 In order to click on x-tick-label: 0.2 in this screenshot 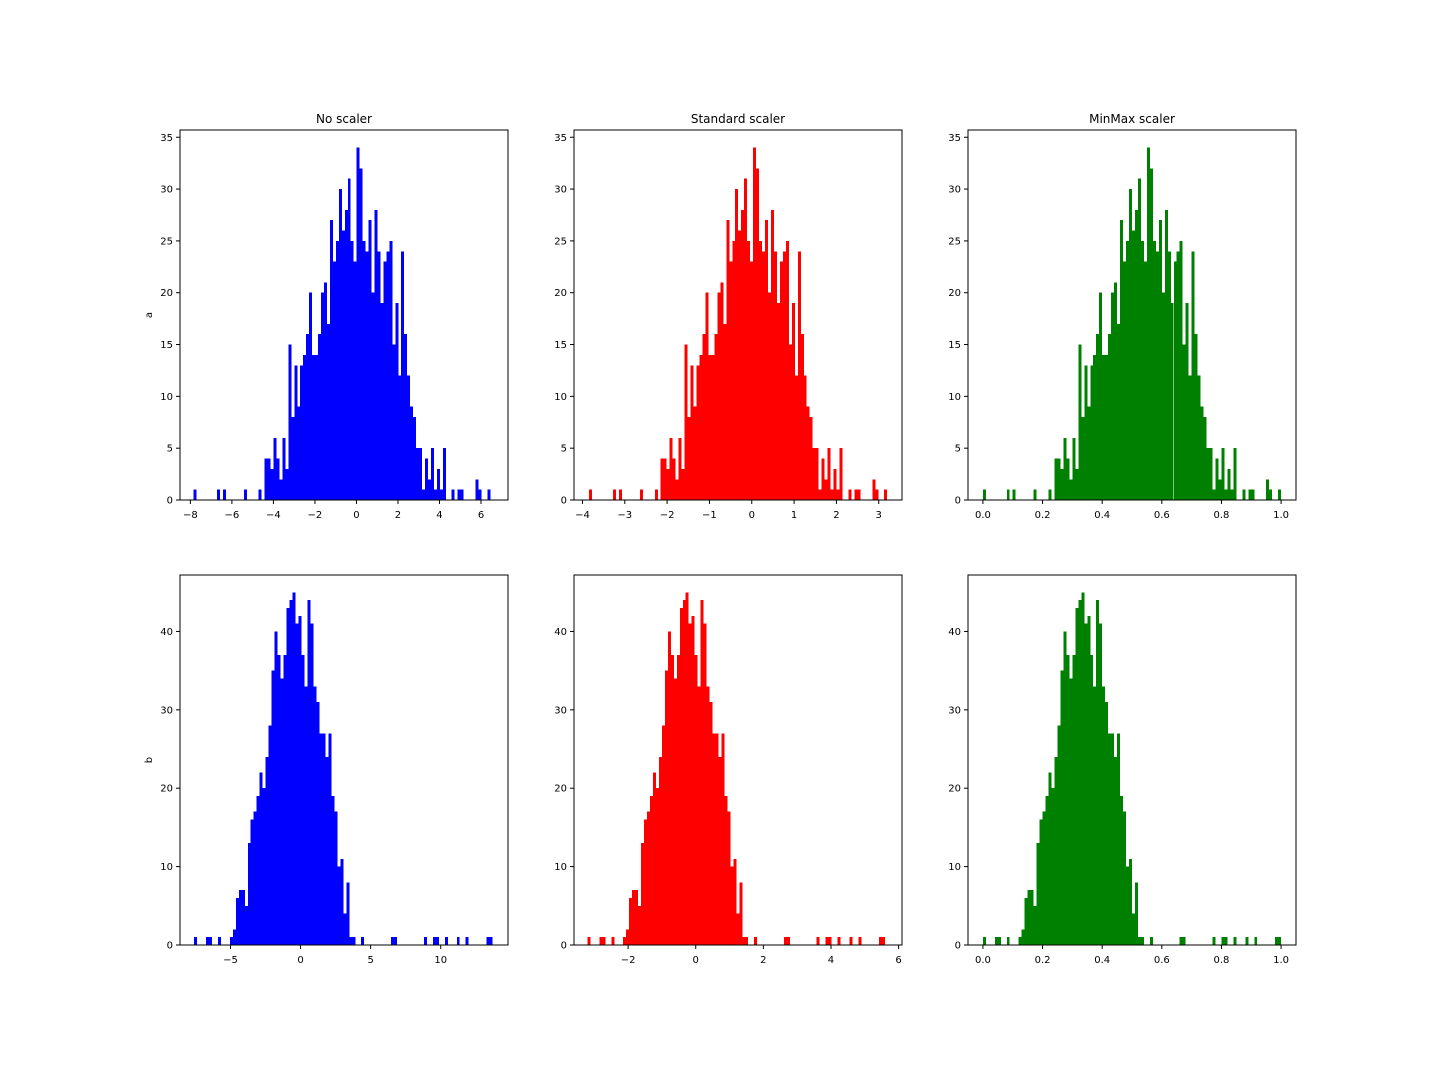, I will do `click(1043, 515)`.